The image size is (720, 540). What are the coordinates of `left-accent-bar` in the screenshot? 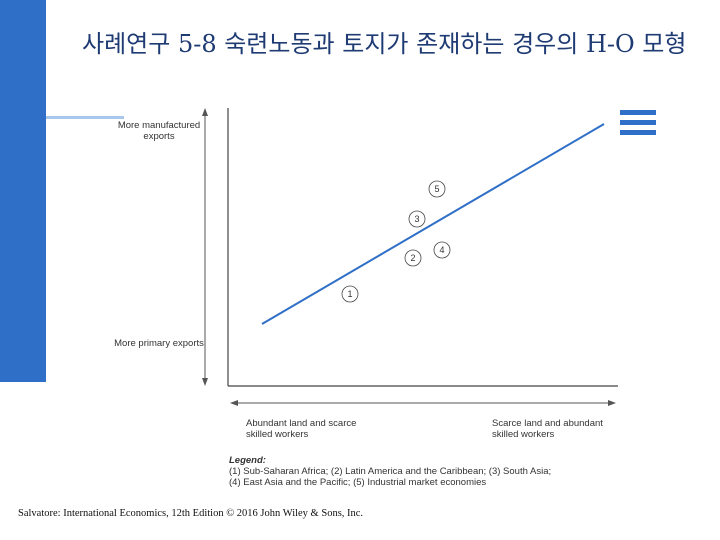 It's located at (23, 191).